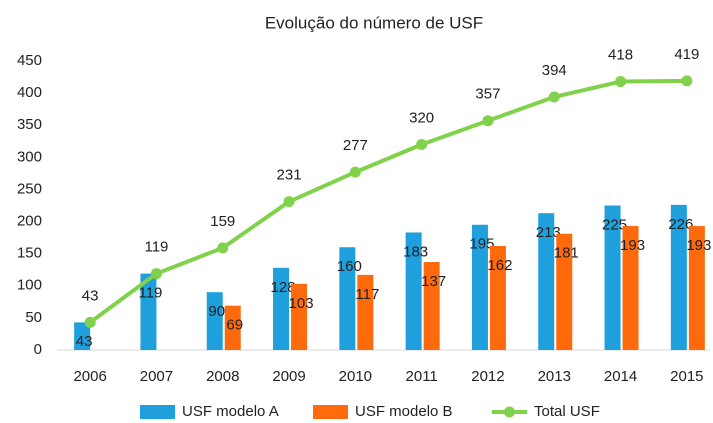  I want to click on x-tick-label: 2014, so click(620, 376).